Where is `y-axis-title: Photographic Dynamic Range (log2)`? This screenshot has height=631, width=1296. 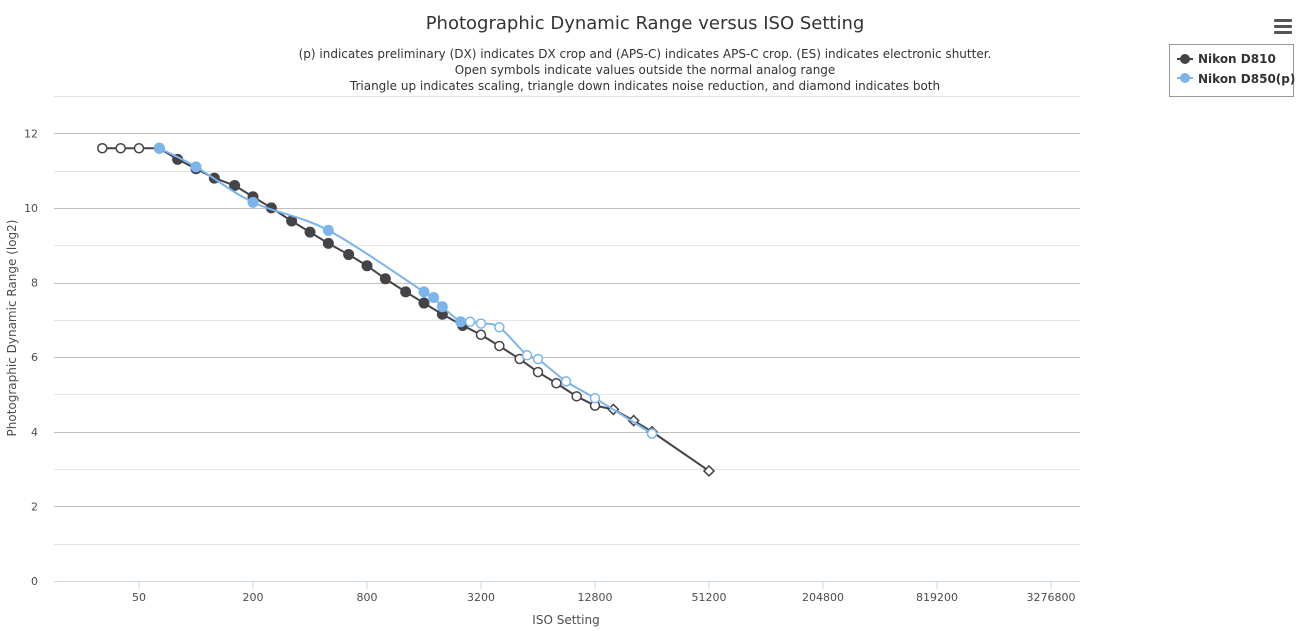 y-axis-title: Photographic Dynamic Range (log2) is located at coordinates (12, 328).